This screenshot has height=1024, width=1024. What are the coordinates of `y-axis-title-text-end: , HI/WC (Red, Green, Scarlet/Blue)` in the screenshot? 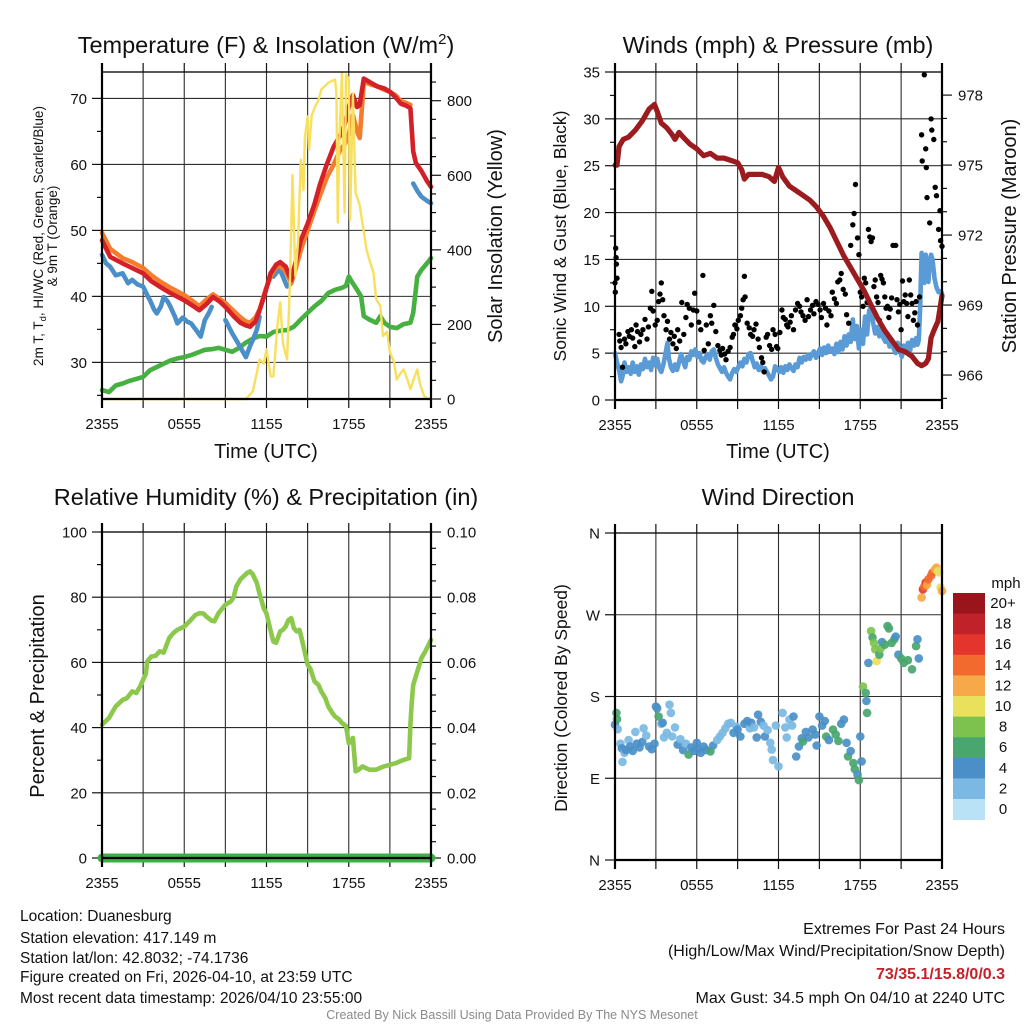 It's located at (38, 211).